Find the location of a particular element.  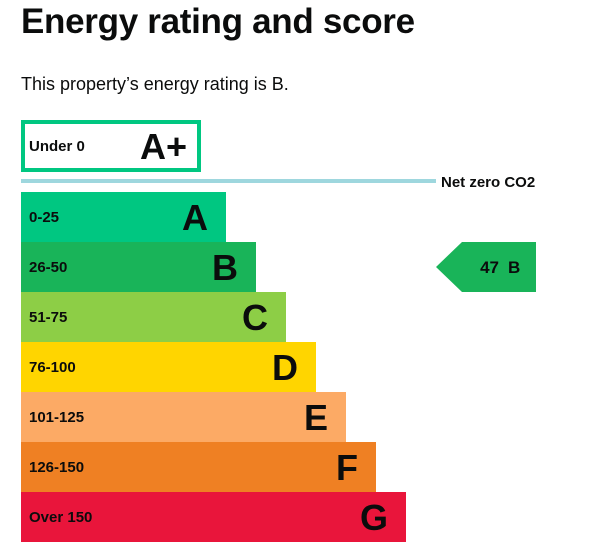

band-bar-g is located at coordinates (213, 517).